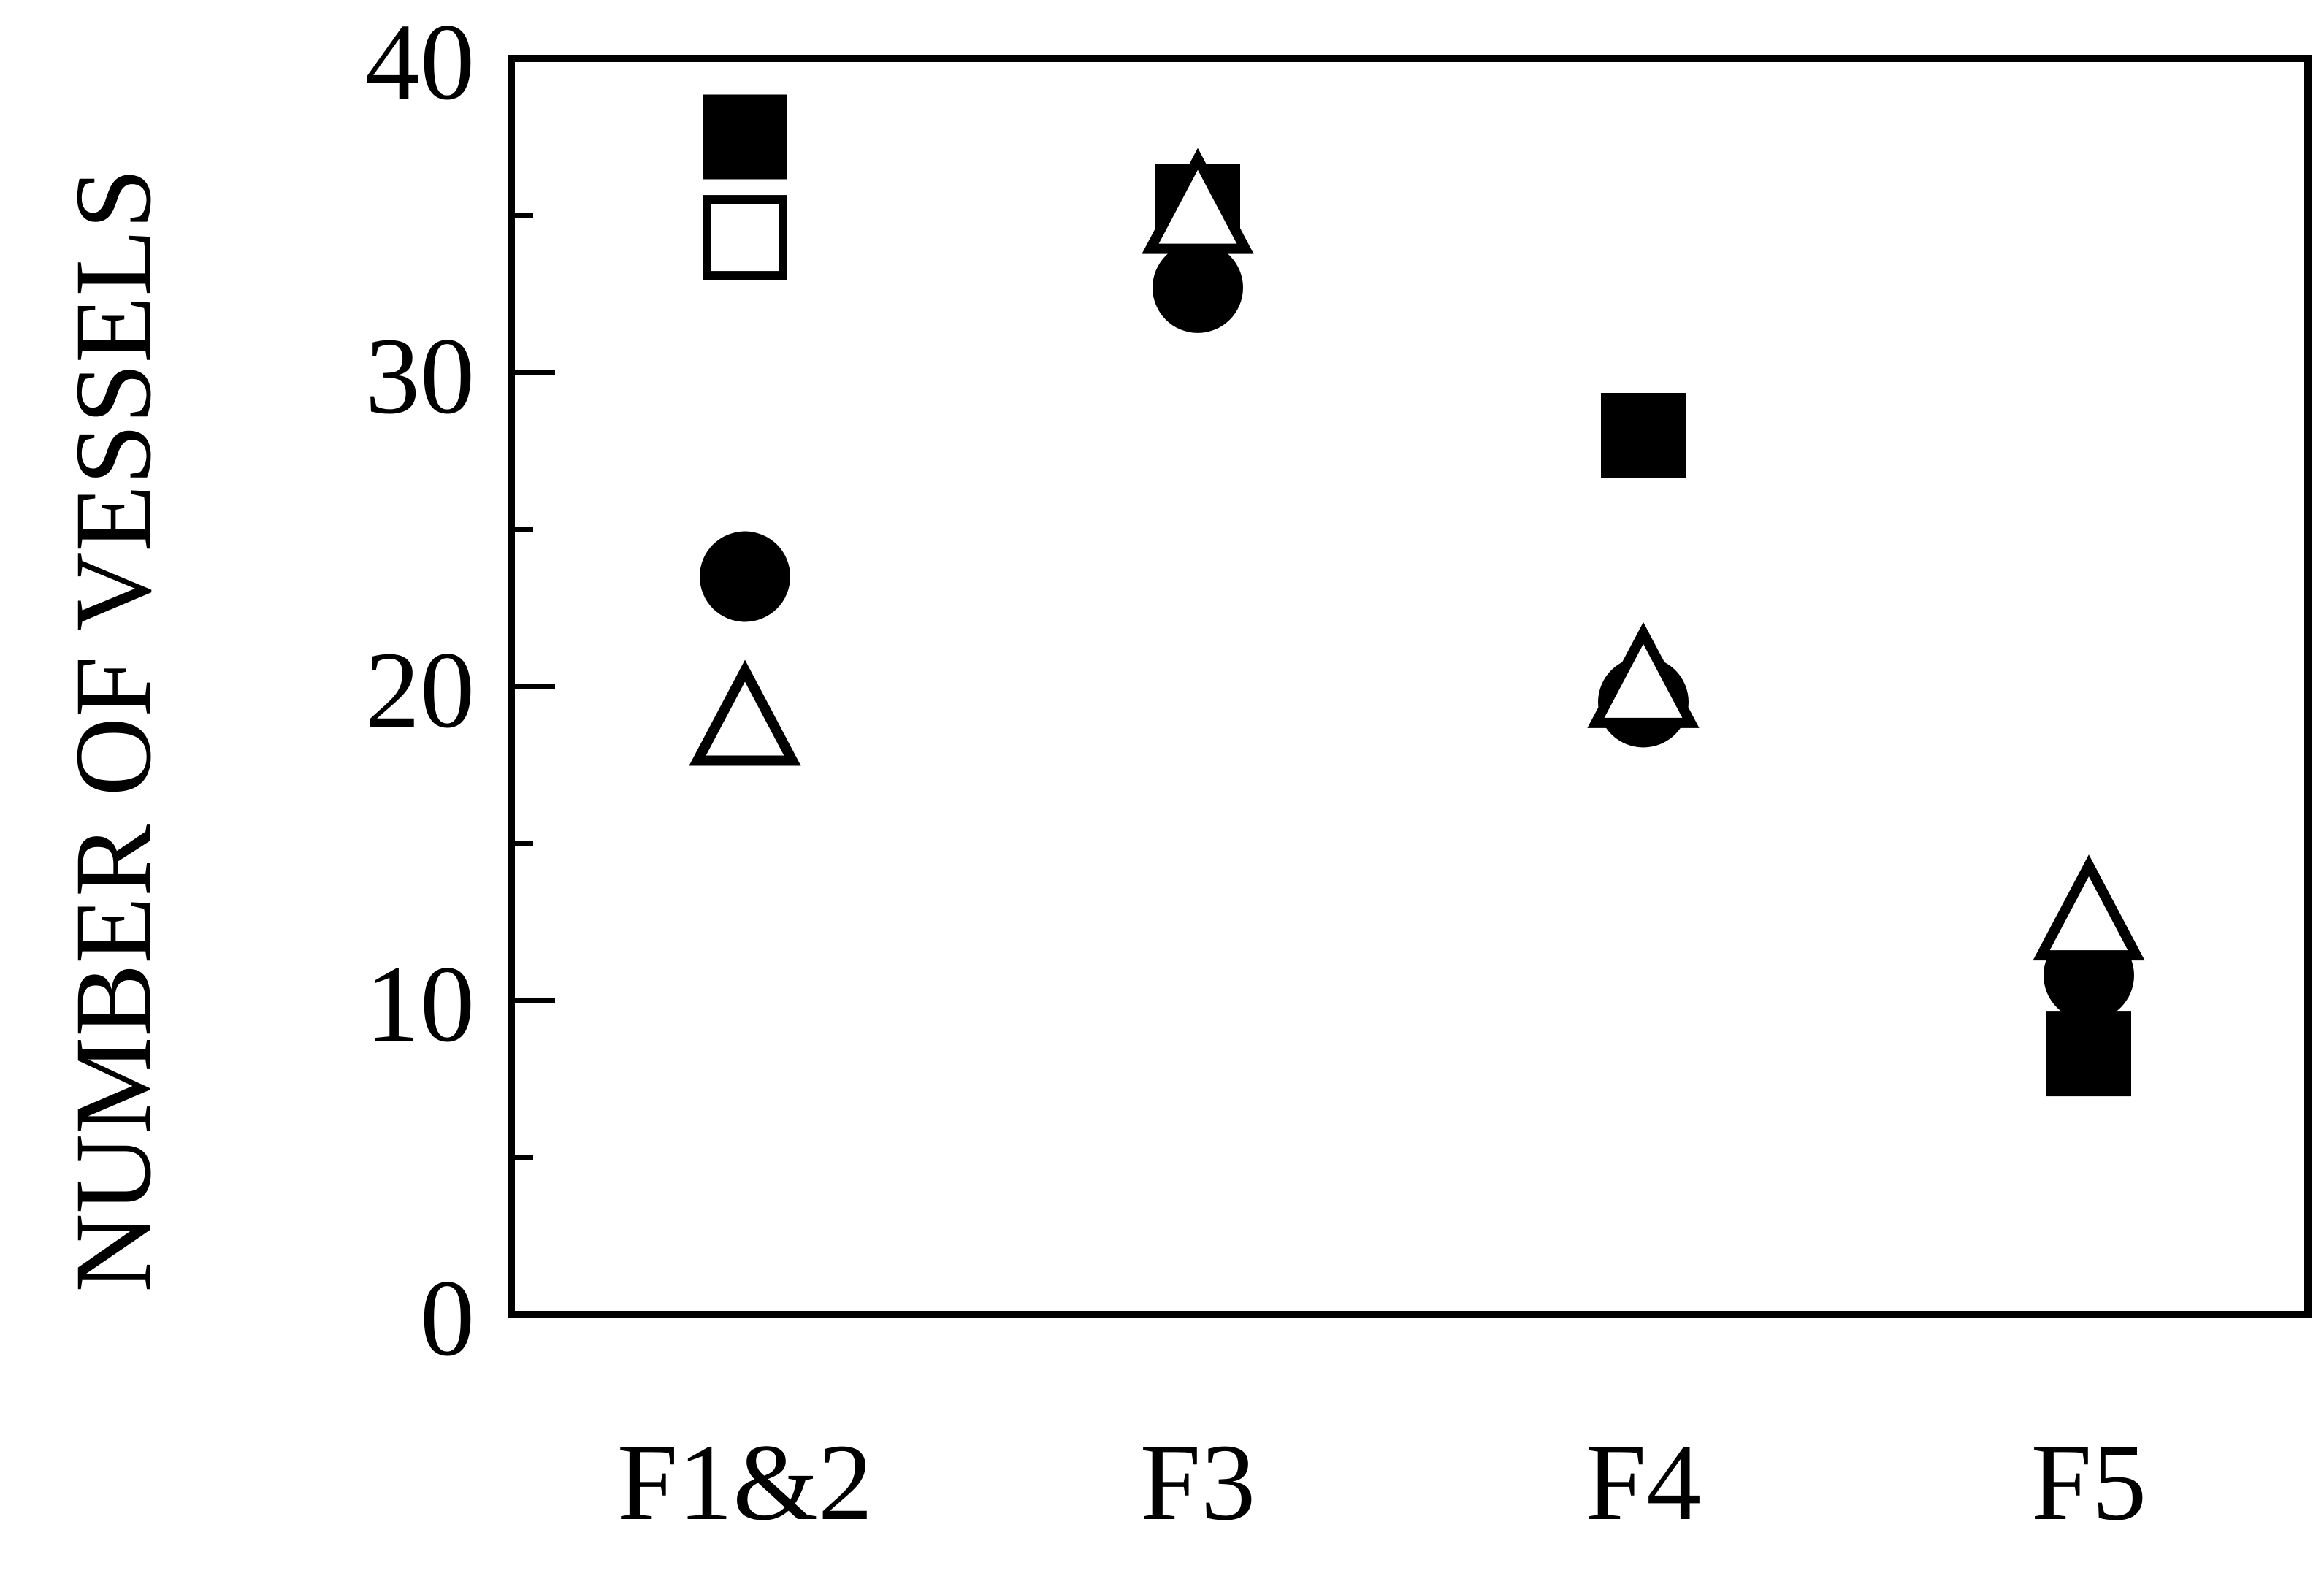  I want to click on y-axis: 0 10 20 30 40, so click(460, 690).